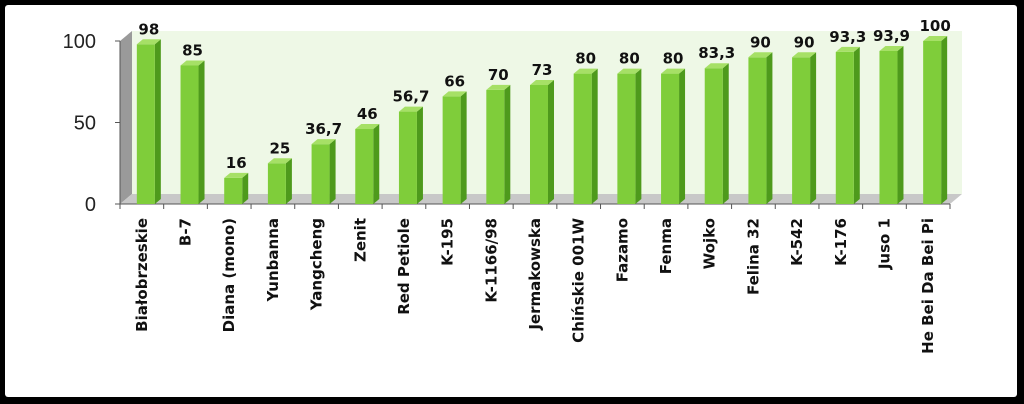 This screenshot has height=404, width=1024. Describe the element at coordinates (192, 50) in the screenshot. I see `data-label: 85` at that location.